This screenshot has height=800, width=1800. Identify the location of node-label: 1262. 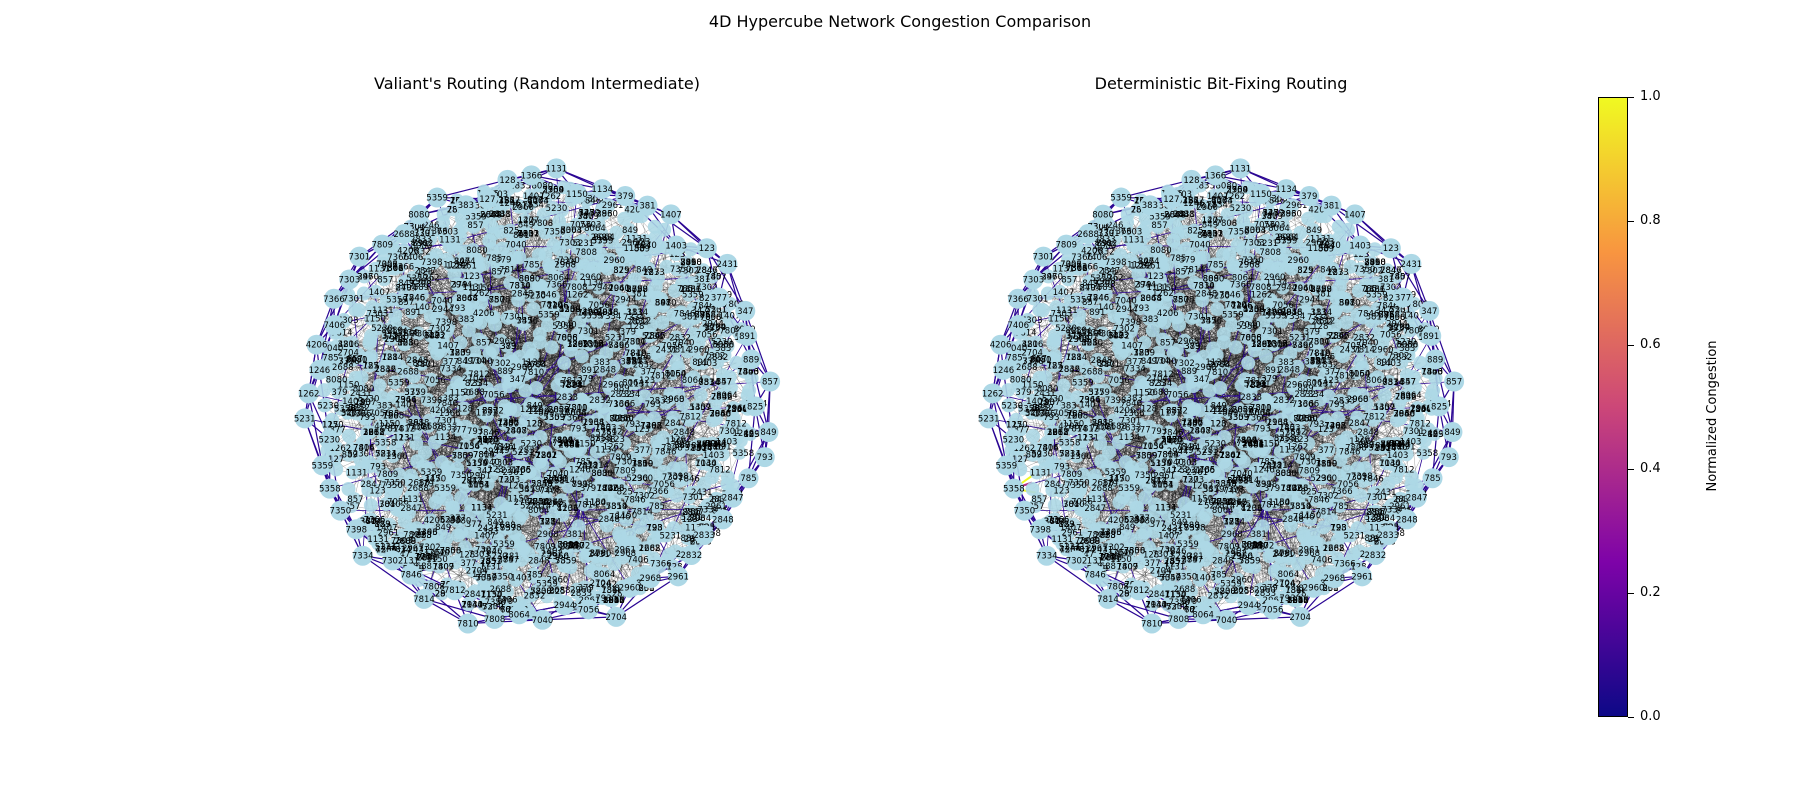
(531, 410).